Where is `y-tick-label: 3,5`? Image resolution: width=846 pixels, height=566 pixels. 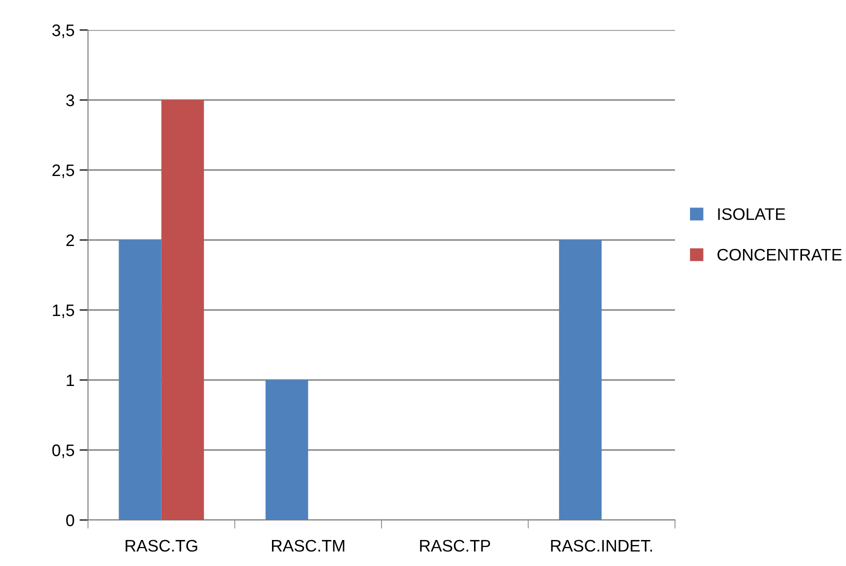
y-tick-label: 3,5 is located at coordinates (63, 31).